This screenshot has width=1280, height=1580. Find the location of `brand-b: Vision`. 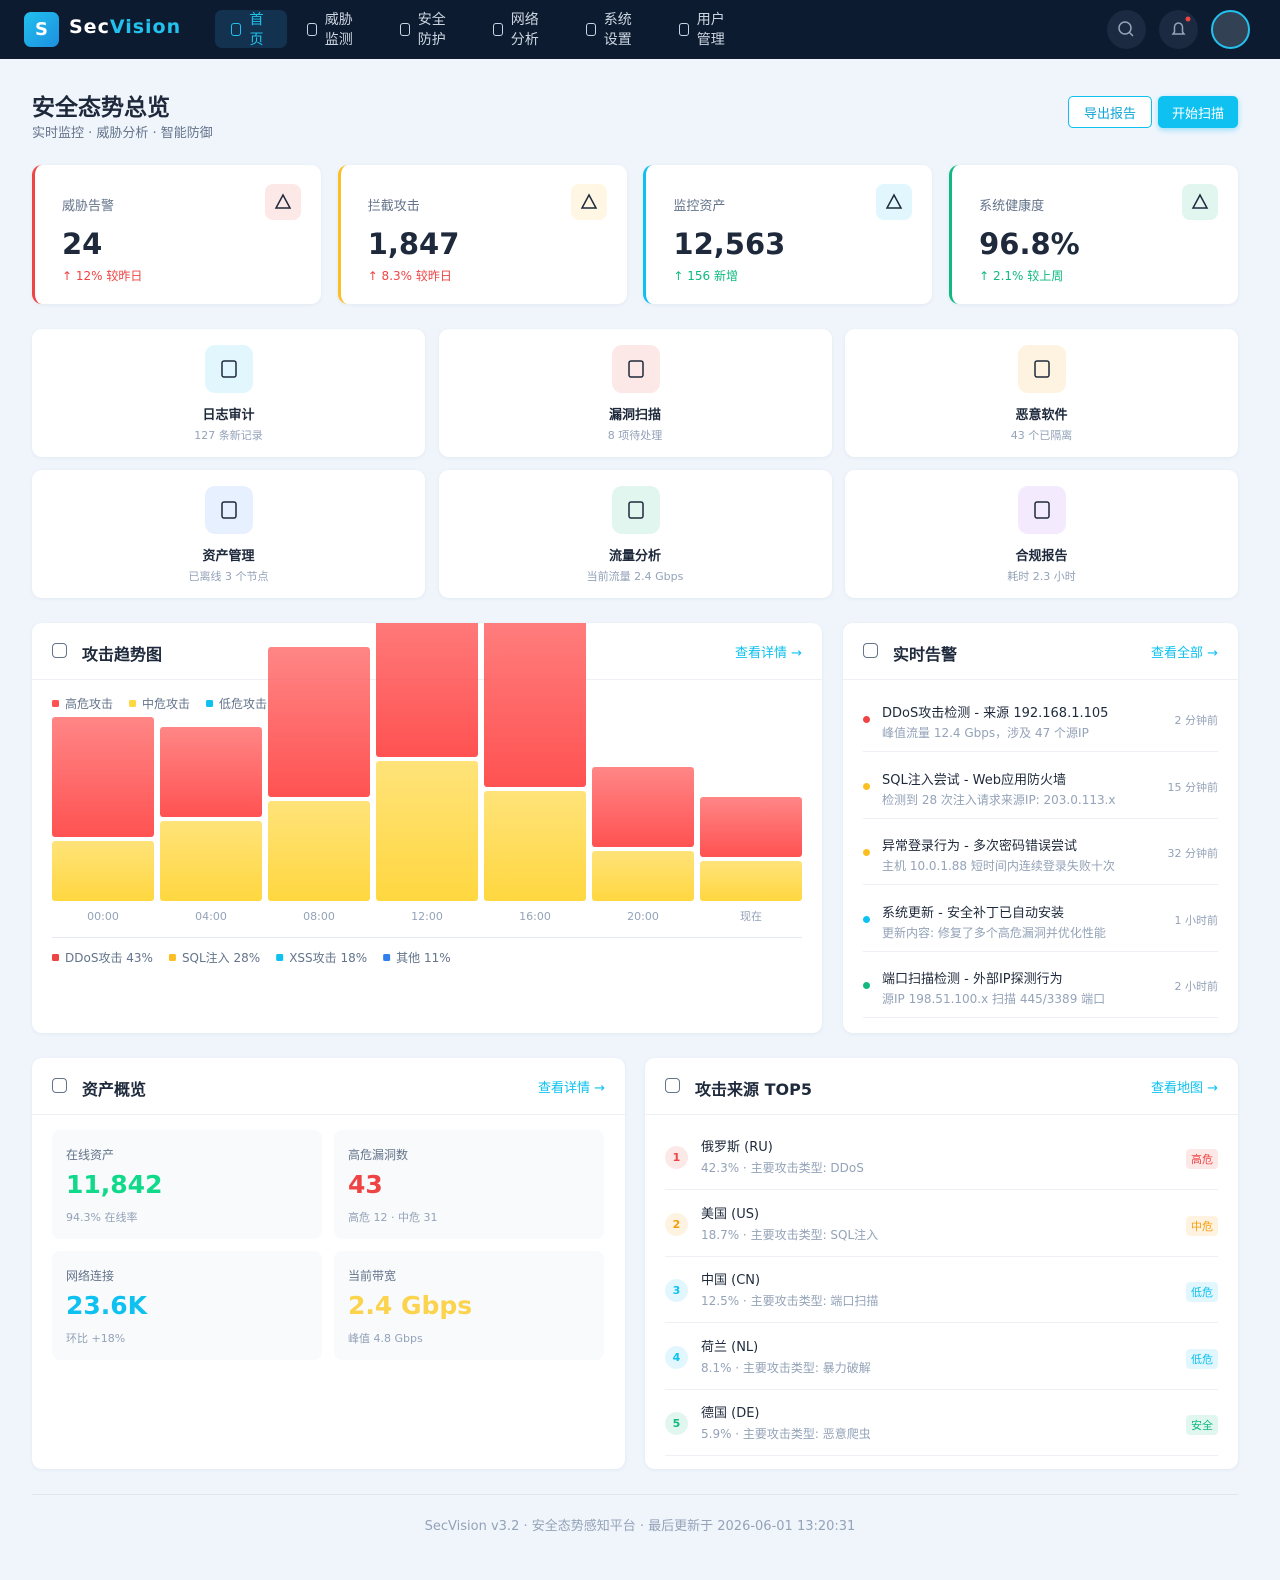

brand-b: Vision is located at coordinates (145, 27).